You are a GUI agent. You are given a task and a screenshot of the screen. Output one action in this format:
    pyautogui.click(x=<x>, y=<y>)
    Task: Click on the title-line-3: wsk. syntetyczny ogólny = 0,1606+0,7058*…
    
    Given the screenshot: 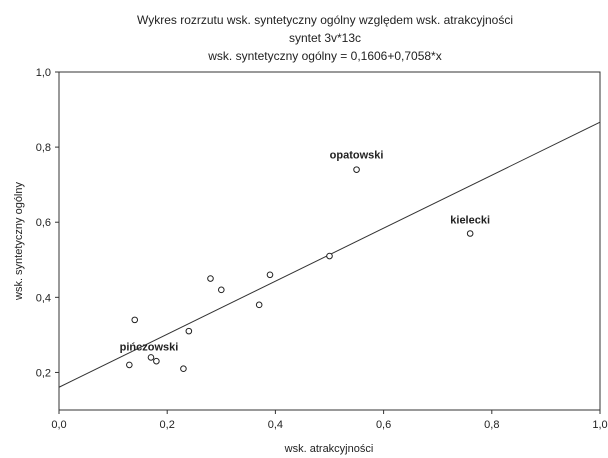 What is the action you would take?
    pyautogui.click(x=324, y=56)
    